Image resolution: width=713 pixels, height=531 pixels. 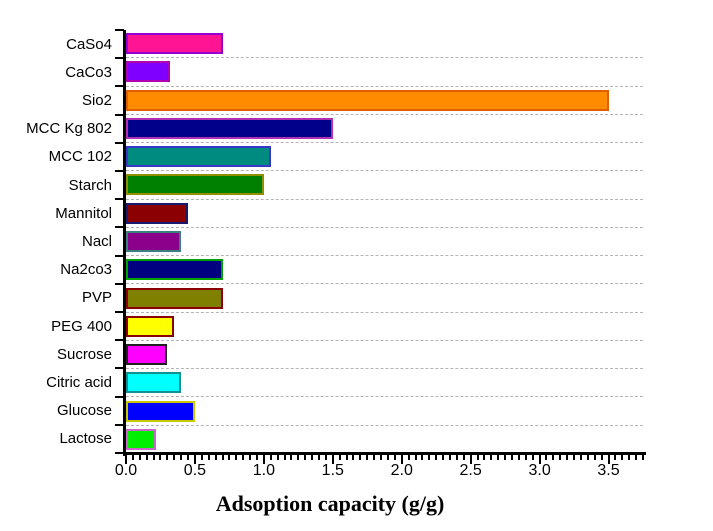 What do you see at coordinates (384, 270) in the screenshot?
I see `bar-row-na2co3` at bounding box center [384, 270].